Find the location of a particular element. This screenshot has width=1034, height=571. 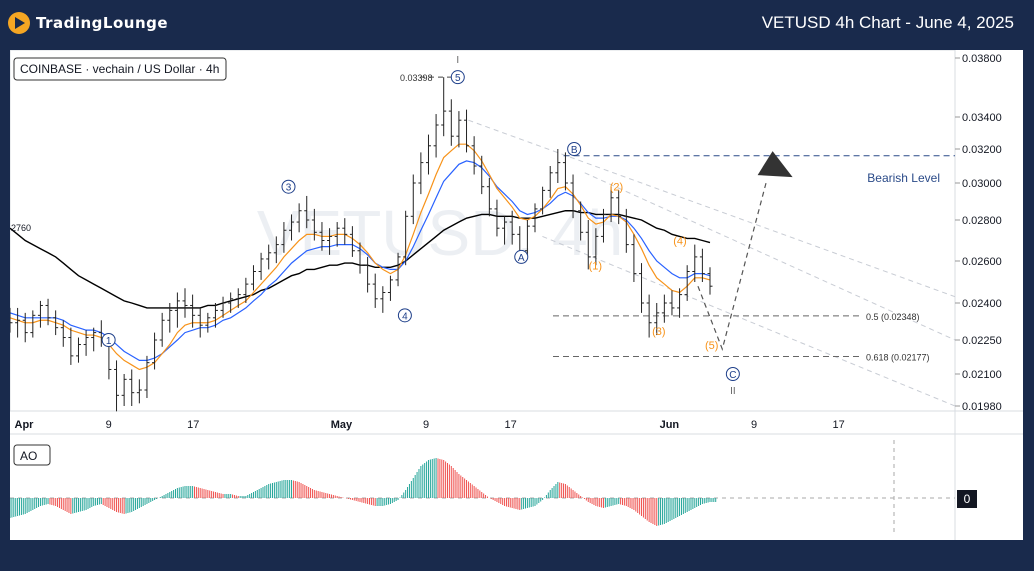

price-tick-label: 0.02400 is located at coordinates (982, 304).